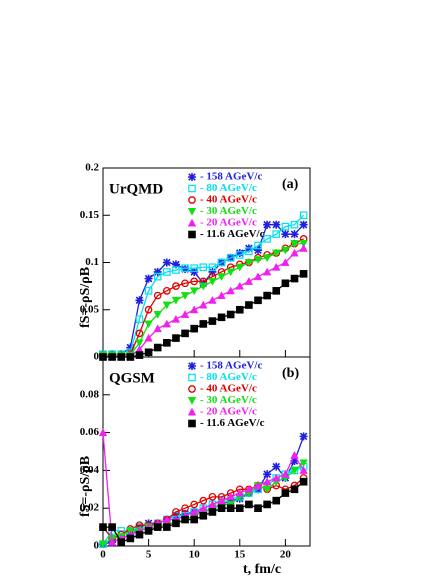 This screenshot has height=578, width=446. Describe the element at coordinates (228, 412) in the screenshot. I see `legend-label: - 20 AGeV/c` at that location.